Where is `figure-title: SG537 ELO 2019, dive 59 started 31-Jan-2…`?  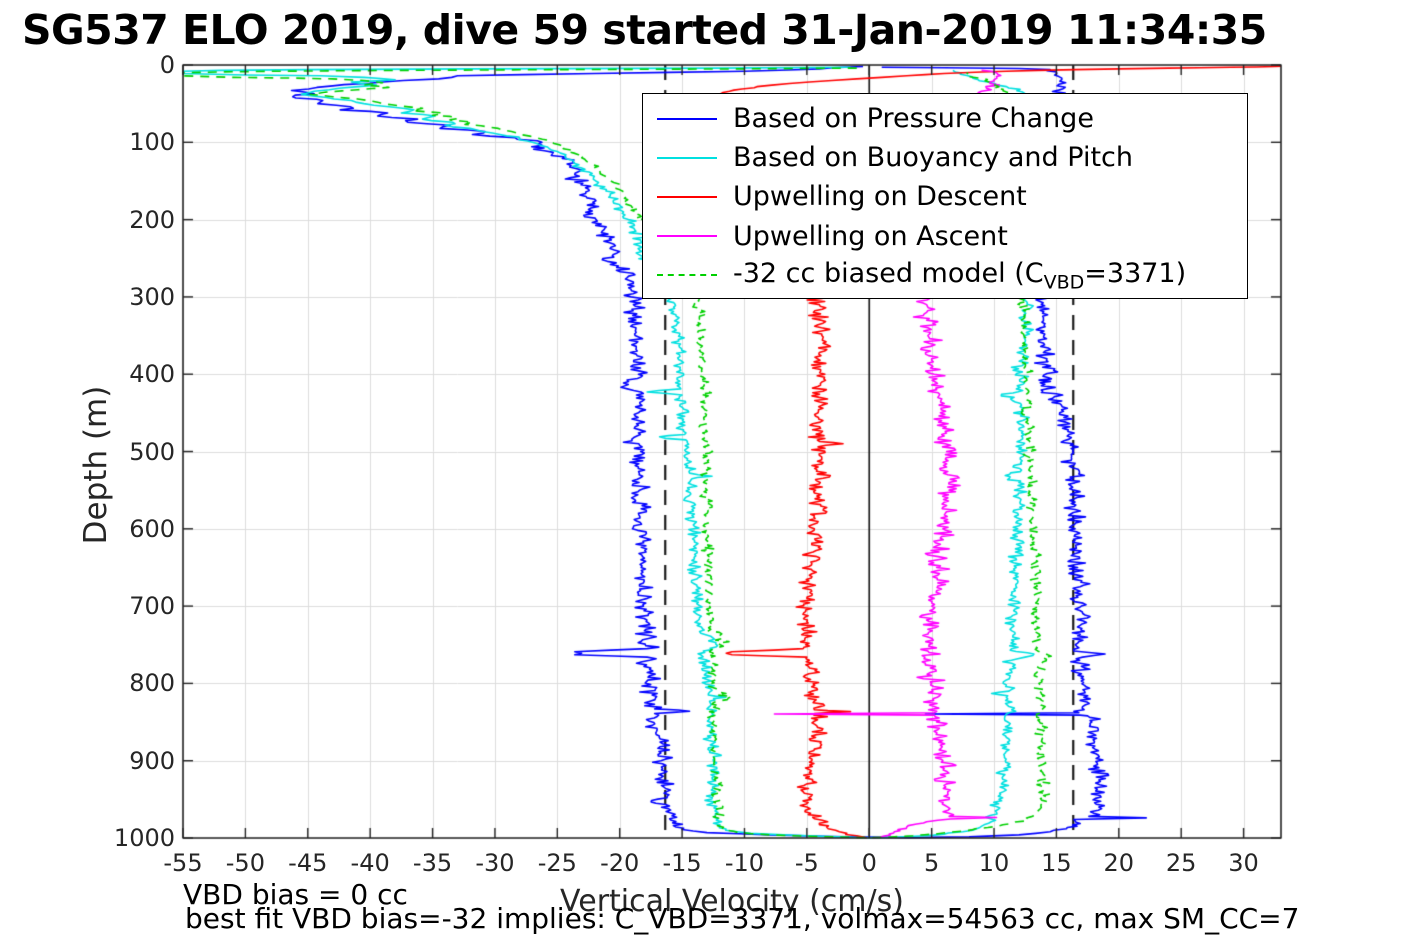
figure-title: SG537 ELO 2019, dive 59 started 31-Jan-2… is located at coordinates (644, 30).